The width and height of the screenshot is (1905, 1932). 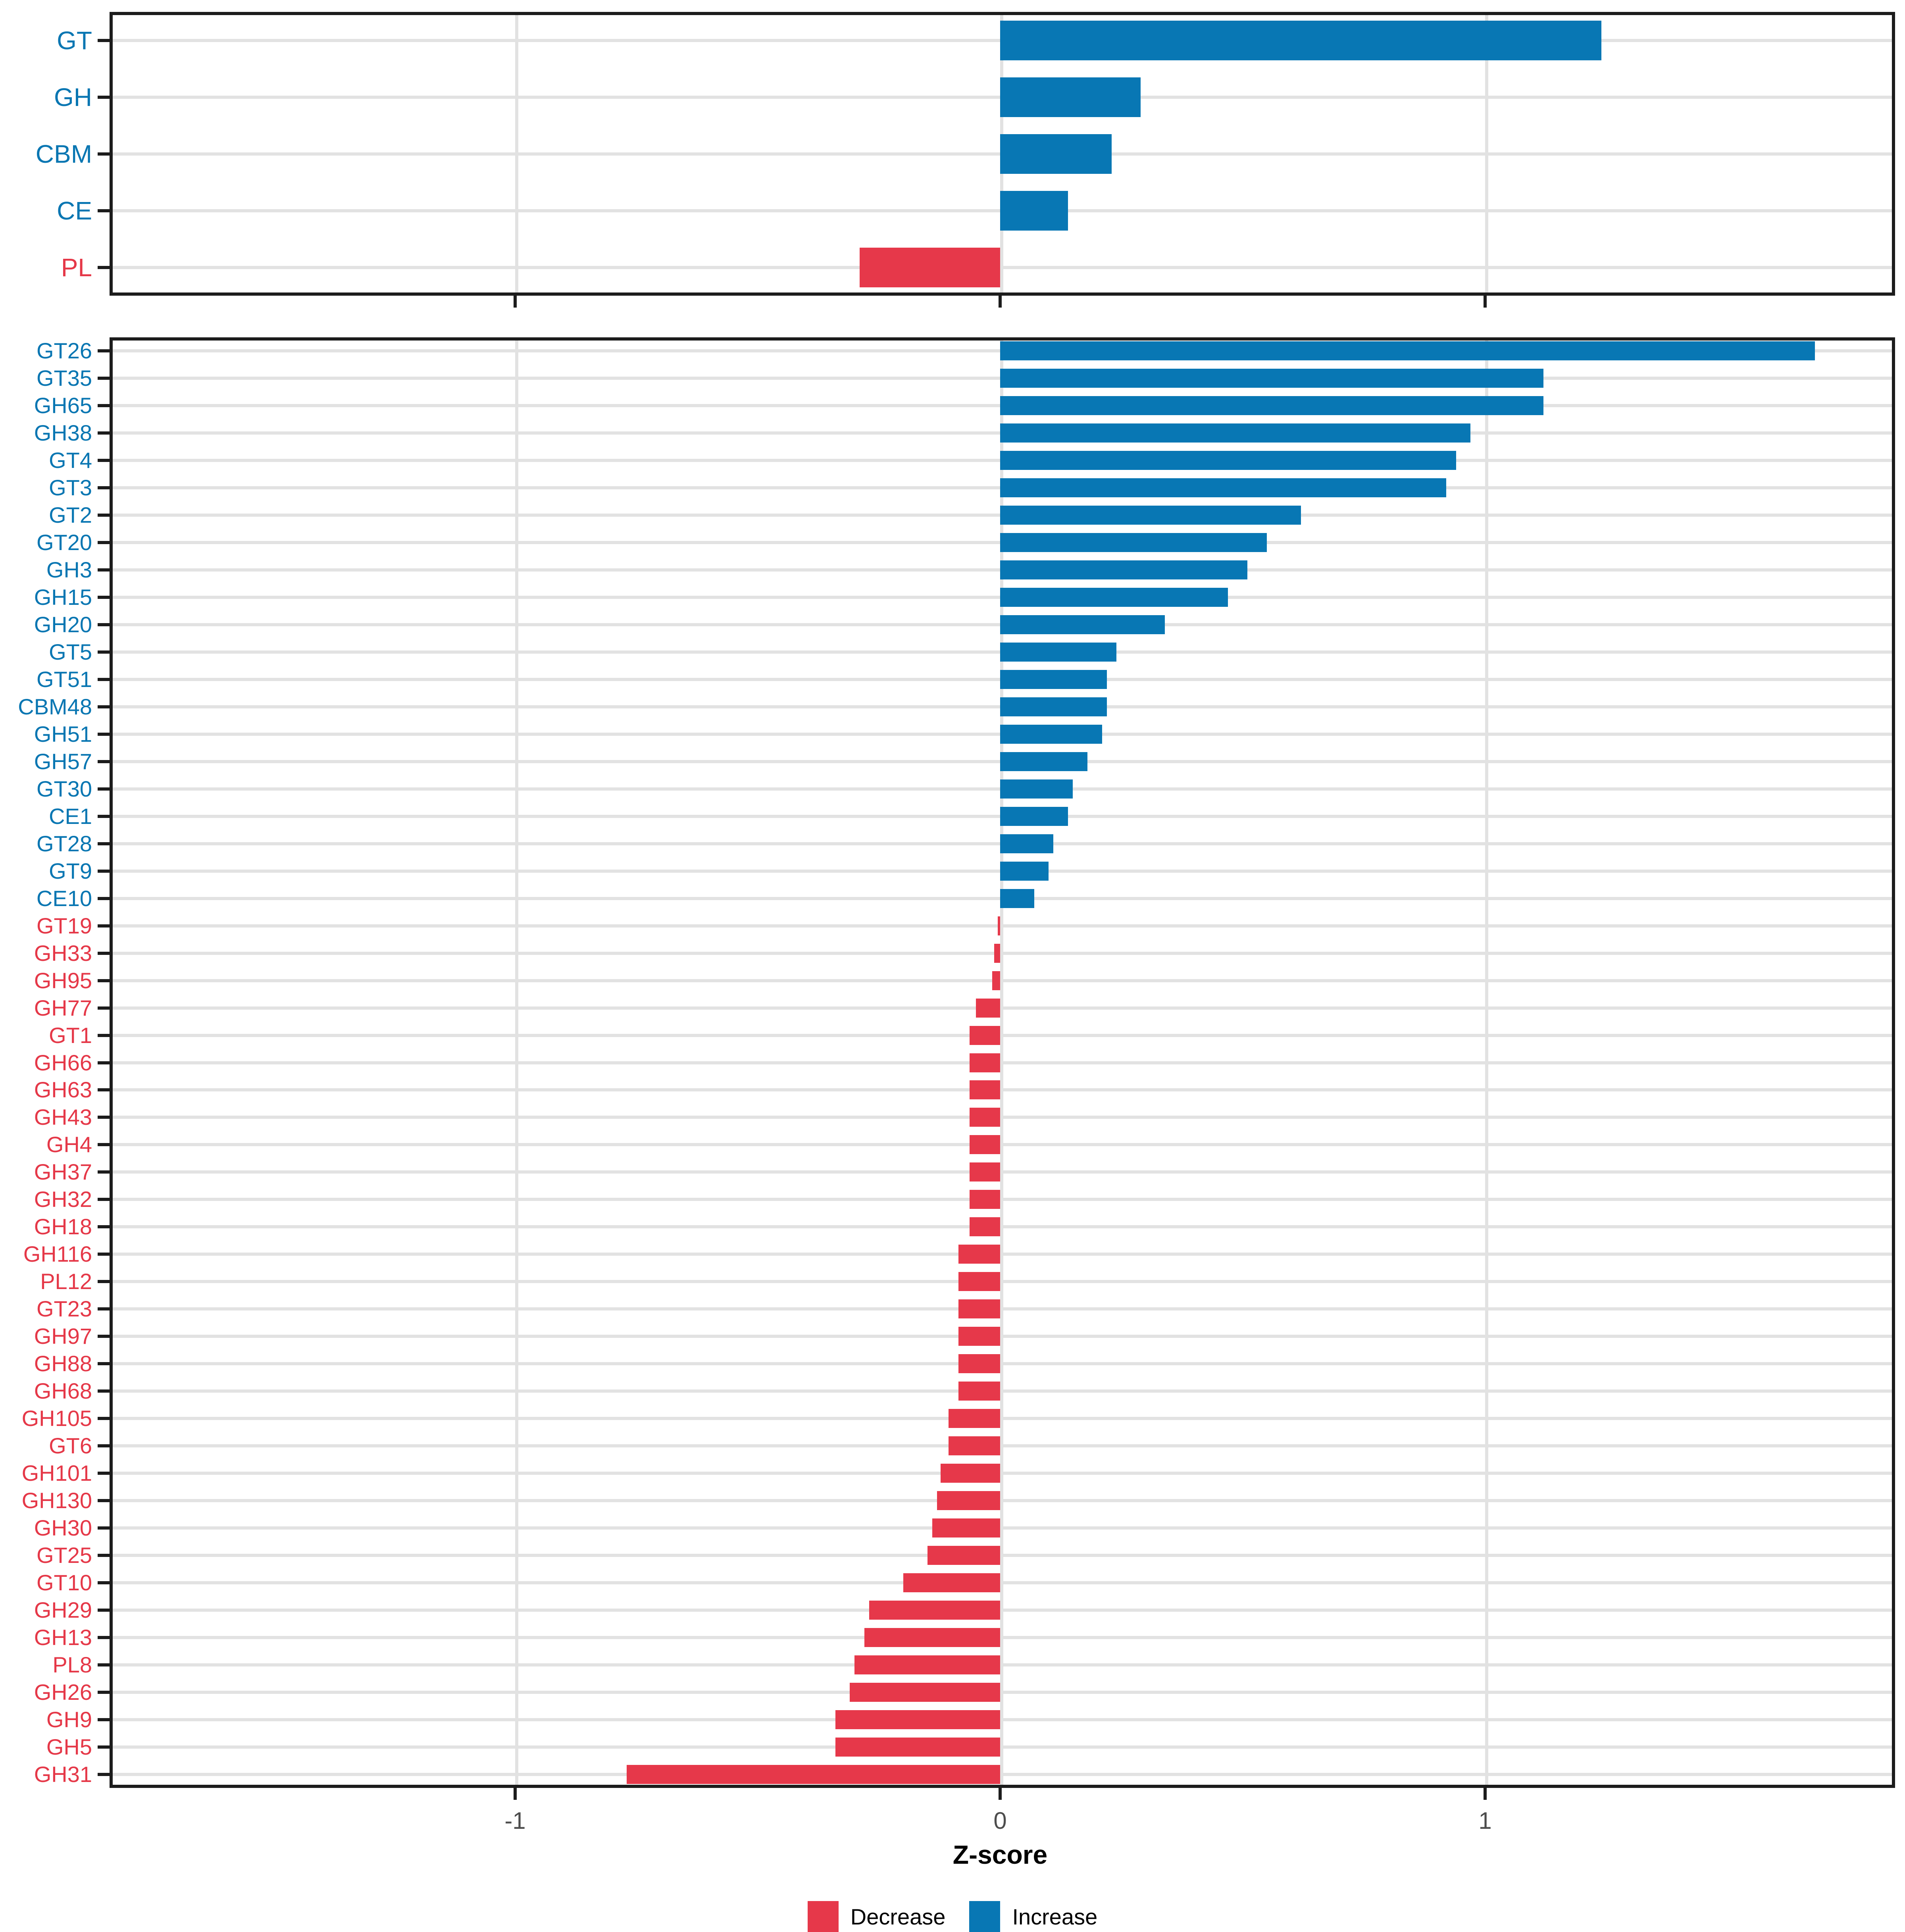 I want to click on bar-GT4, so click(x=1228, y=460).